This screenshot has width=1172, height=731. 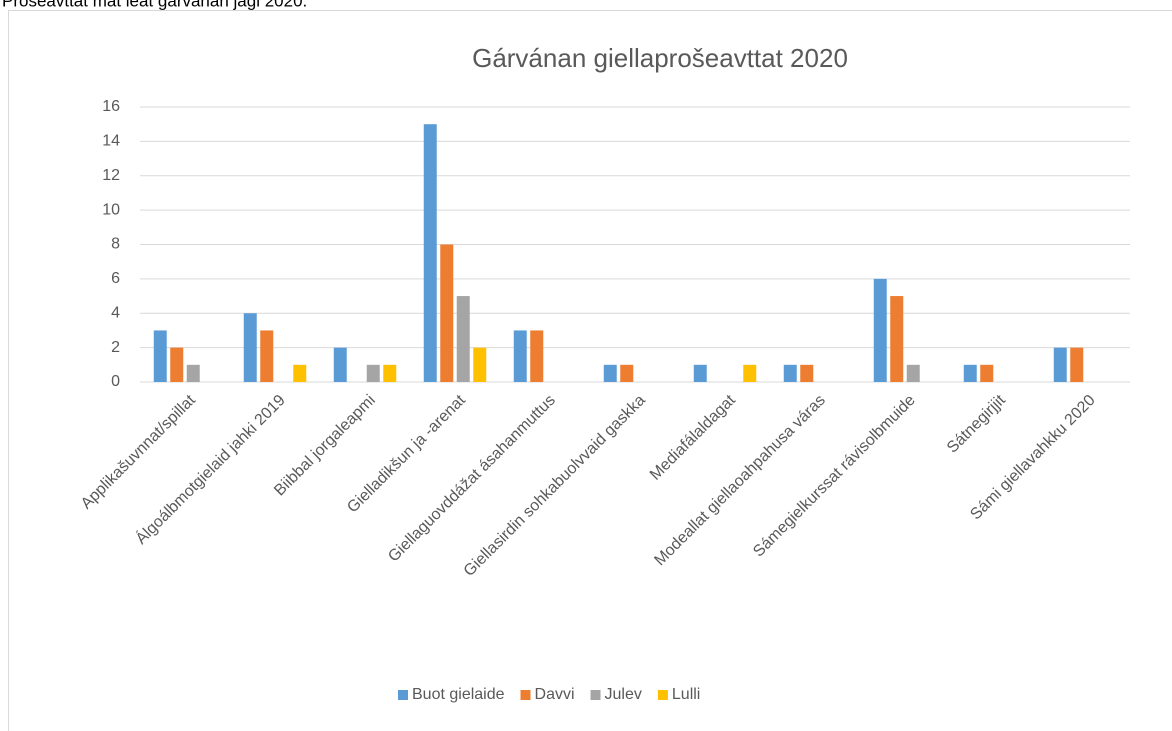 I want to click on y-tick-label: 10, so click(x=111, y=209).